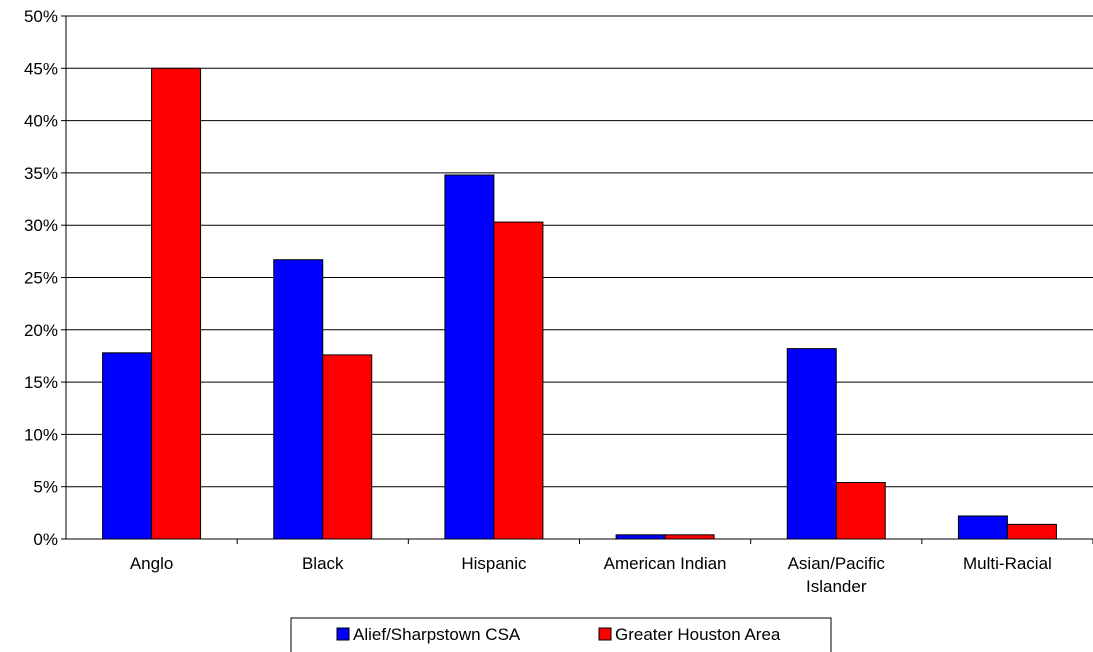 The height and width of the screenshot is (652, 1093). I want to click on x-tick-label: Hispanic, so click(494, 563).